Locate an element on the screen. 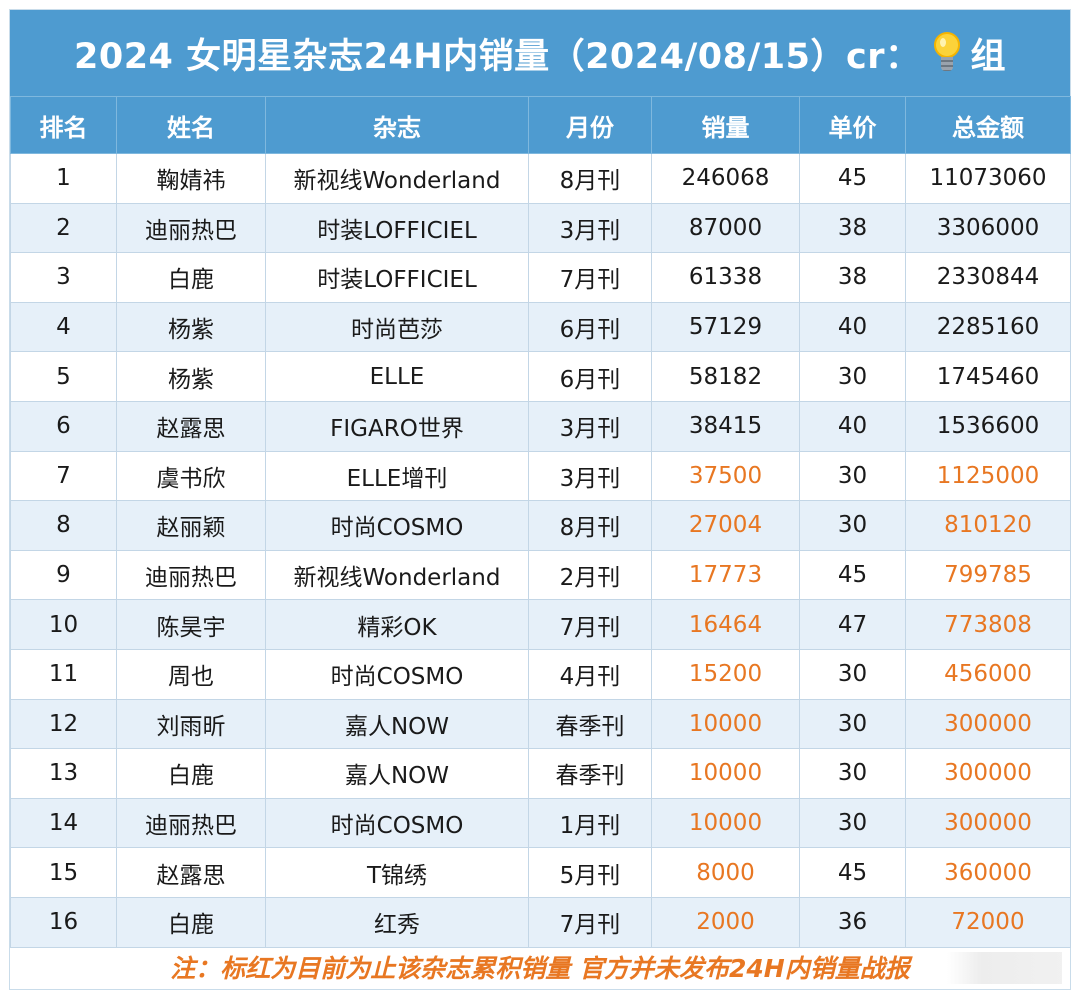 The width and height of the screenshot is (1080, 999). cell-total: 72000 is located at coordinates (988, 922).